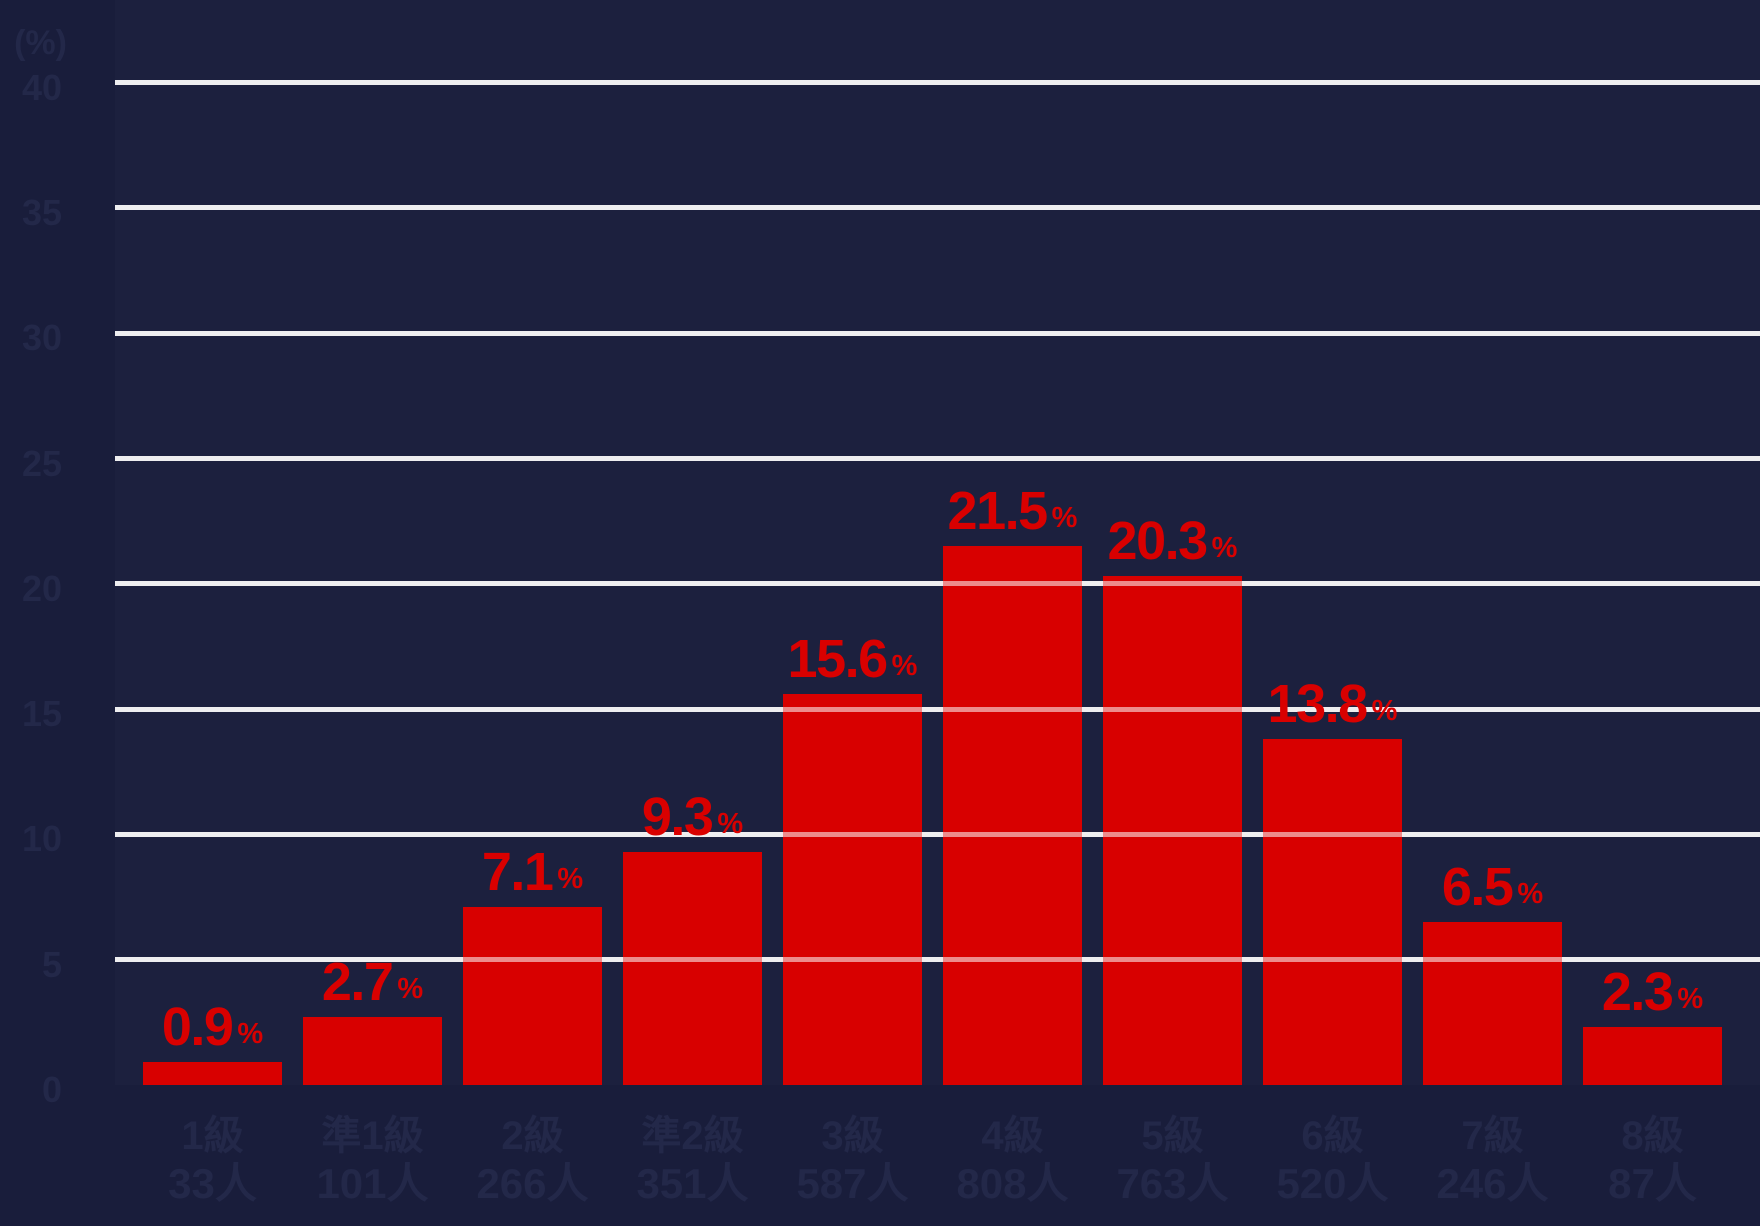 The image size is (1760, 1226). I want to click on x-axis-count-label: 266人, so click(533, 1184).